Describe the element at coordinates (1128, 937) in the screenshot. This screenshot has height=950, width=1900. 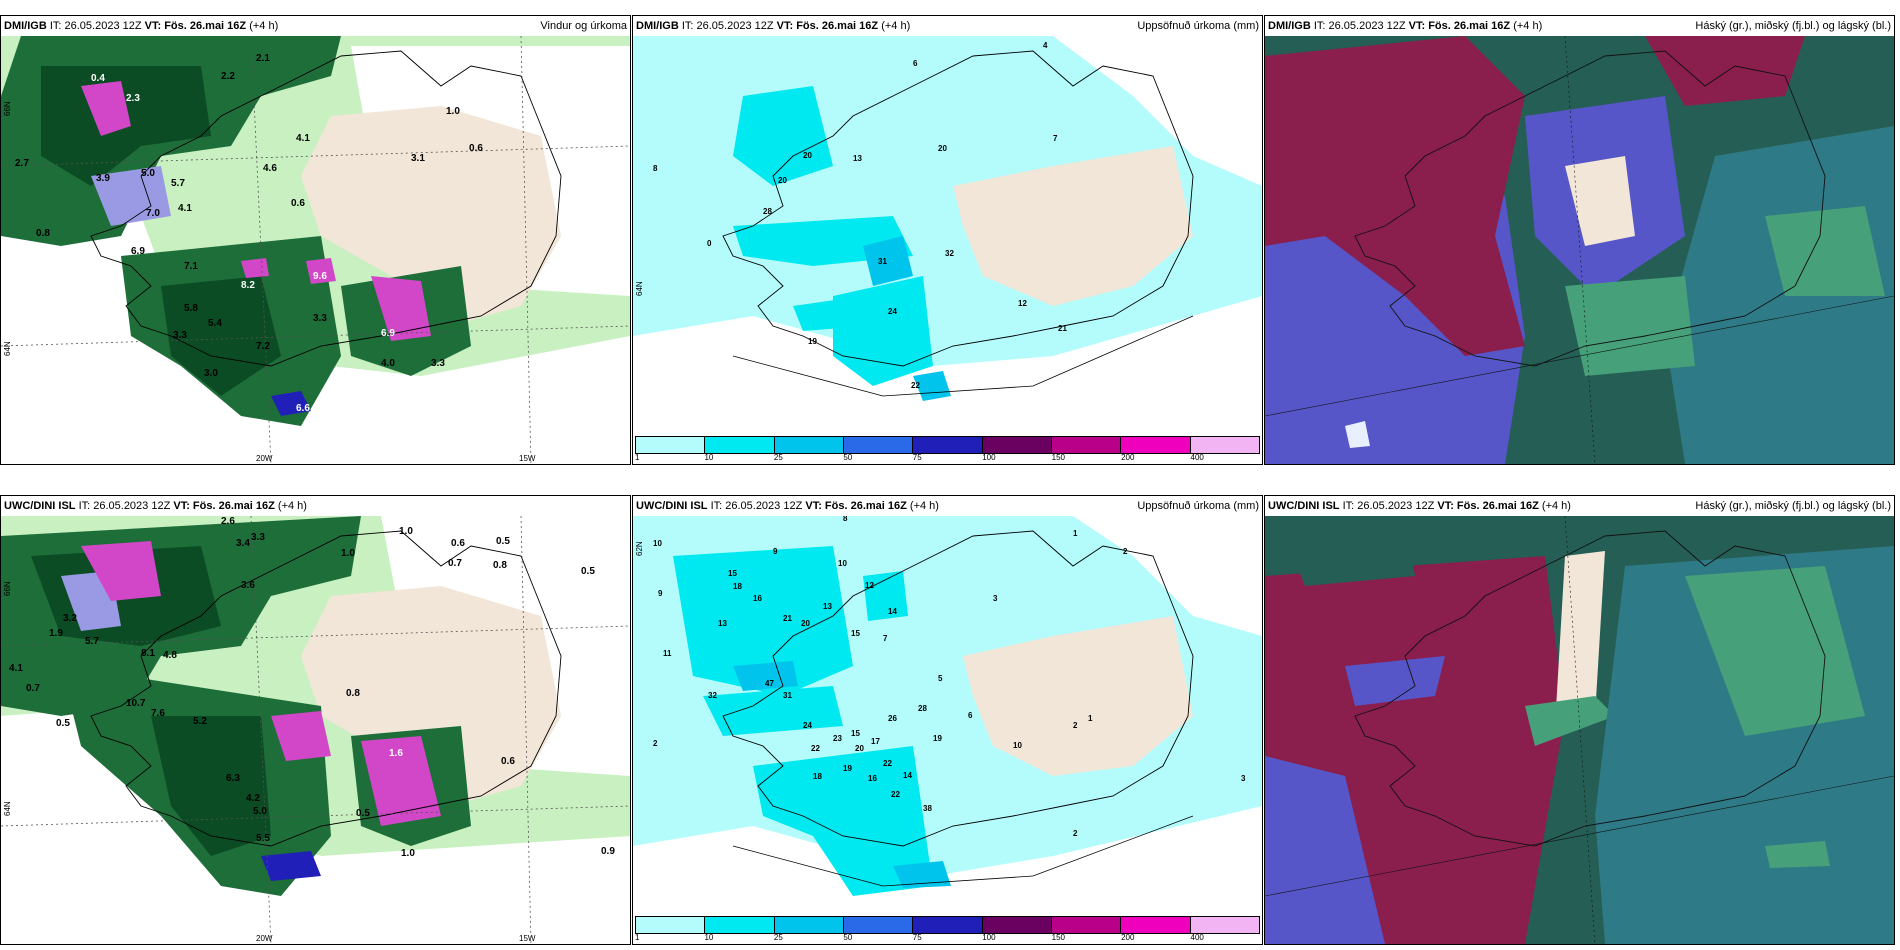
I see `colorbar-tick-label: 200` at that location.